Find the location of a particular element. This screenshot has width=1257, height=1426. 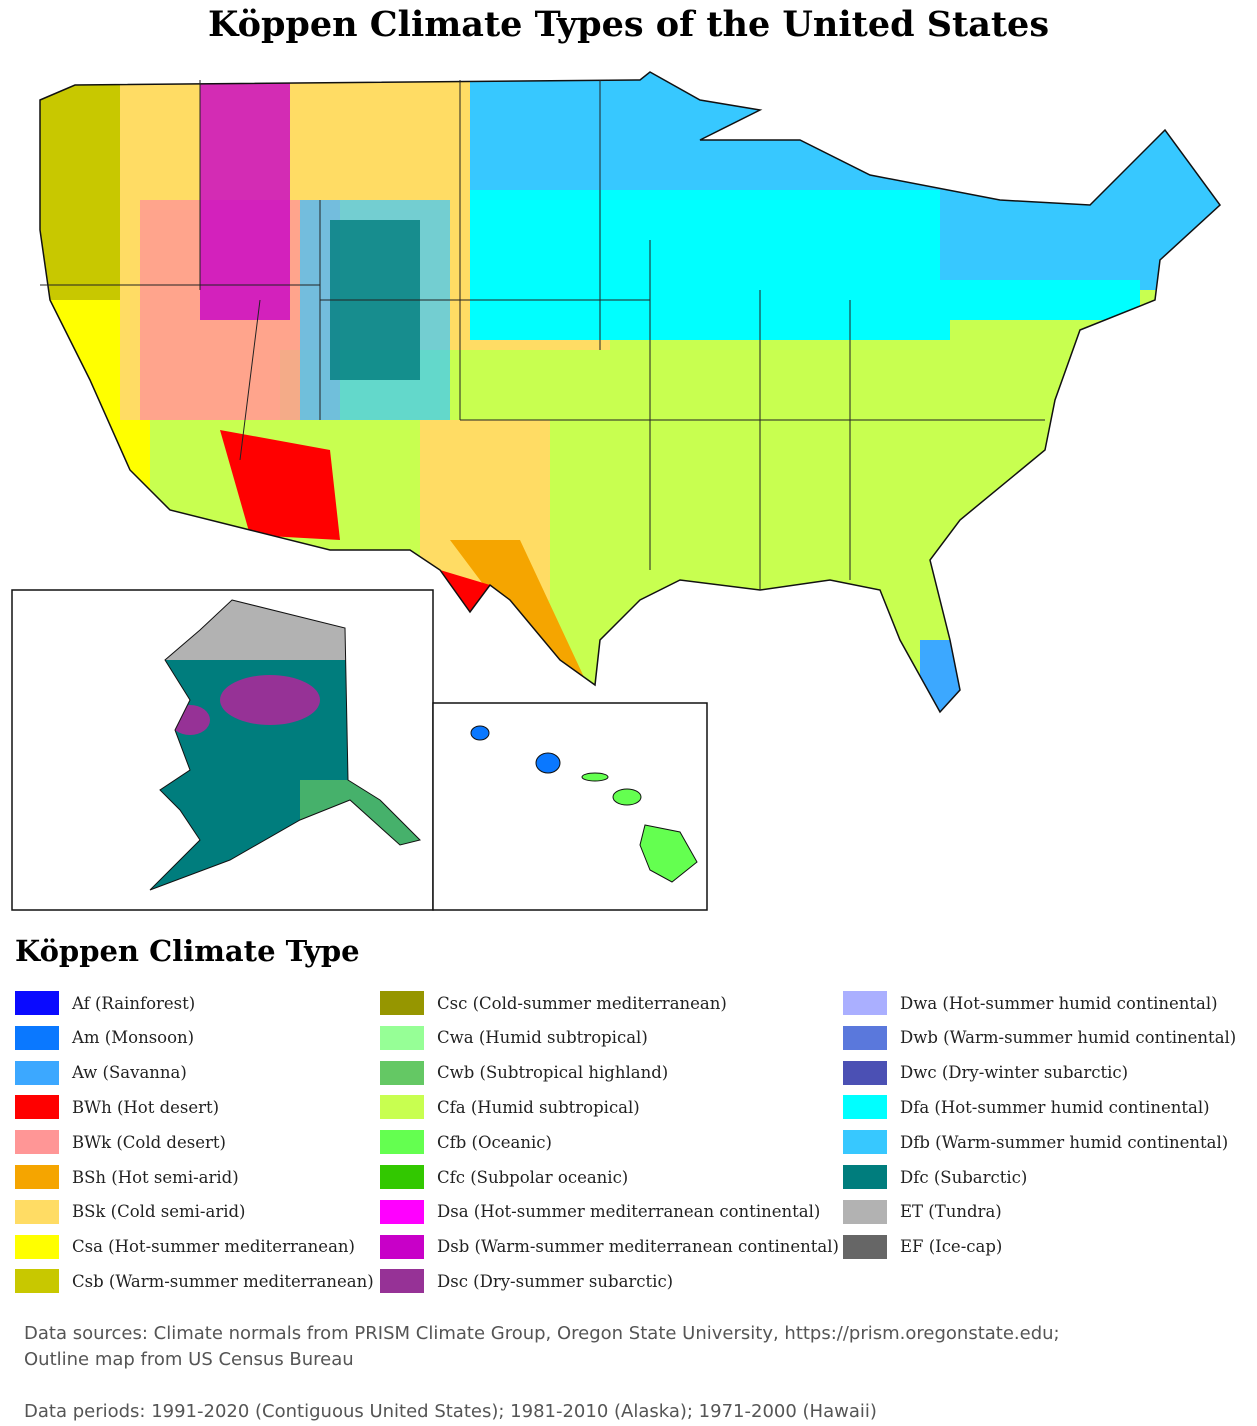

legend-label: Csa (Hot-summer mediterranean) is located at coordinates (213, 1247).